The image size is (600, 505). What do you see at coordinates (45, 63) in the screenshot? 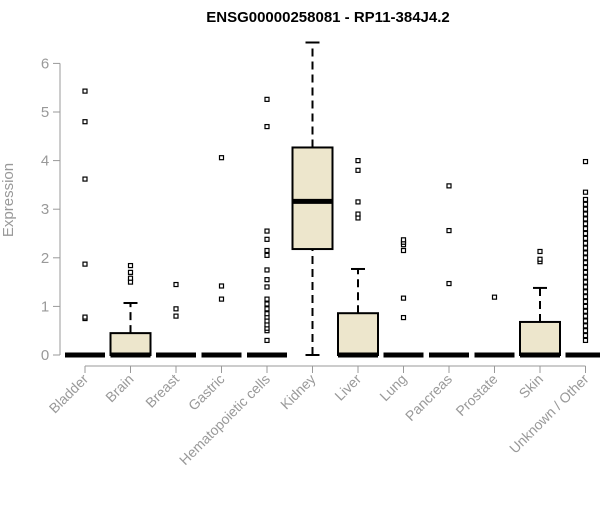
I see `y-tick-label: 6` at bounding box center [45, 63].